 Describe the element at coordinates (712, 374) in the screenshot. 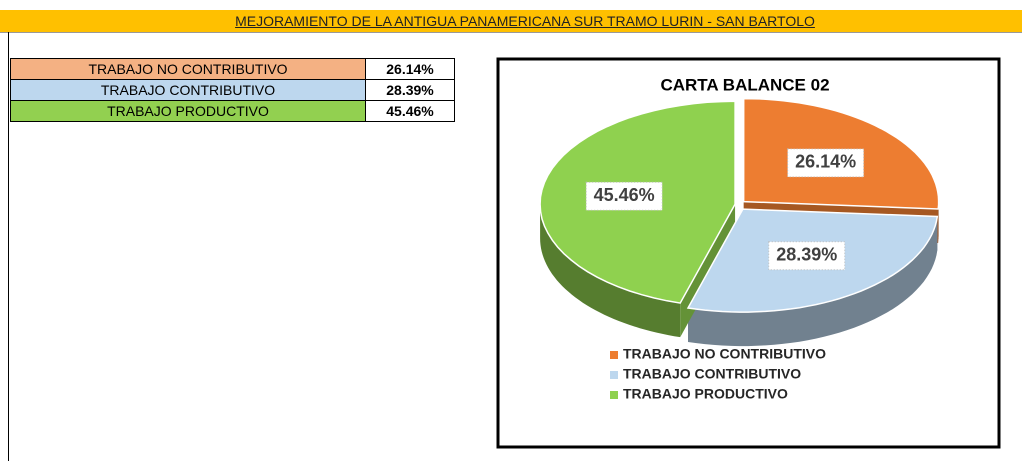

I see `legend-label: TRABAJO CONTRIBUTIVO` at that location.